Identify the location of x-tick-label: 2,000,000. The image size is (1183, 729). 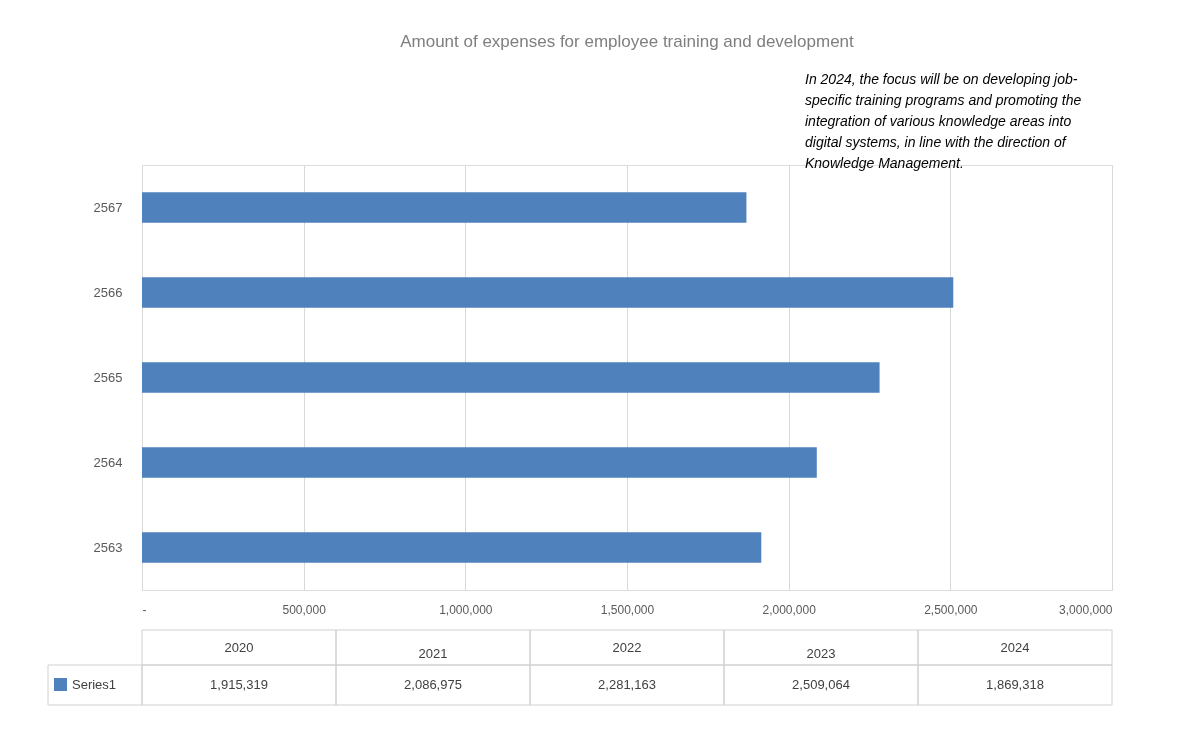
(789, 609).